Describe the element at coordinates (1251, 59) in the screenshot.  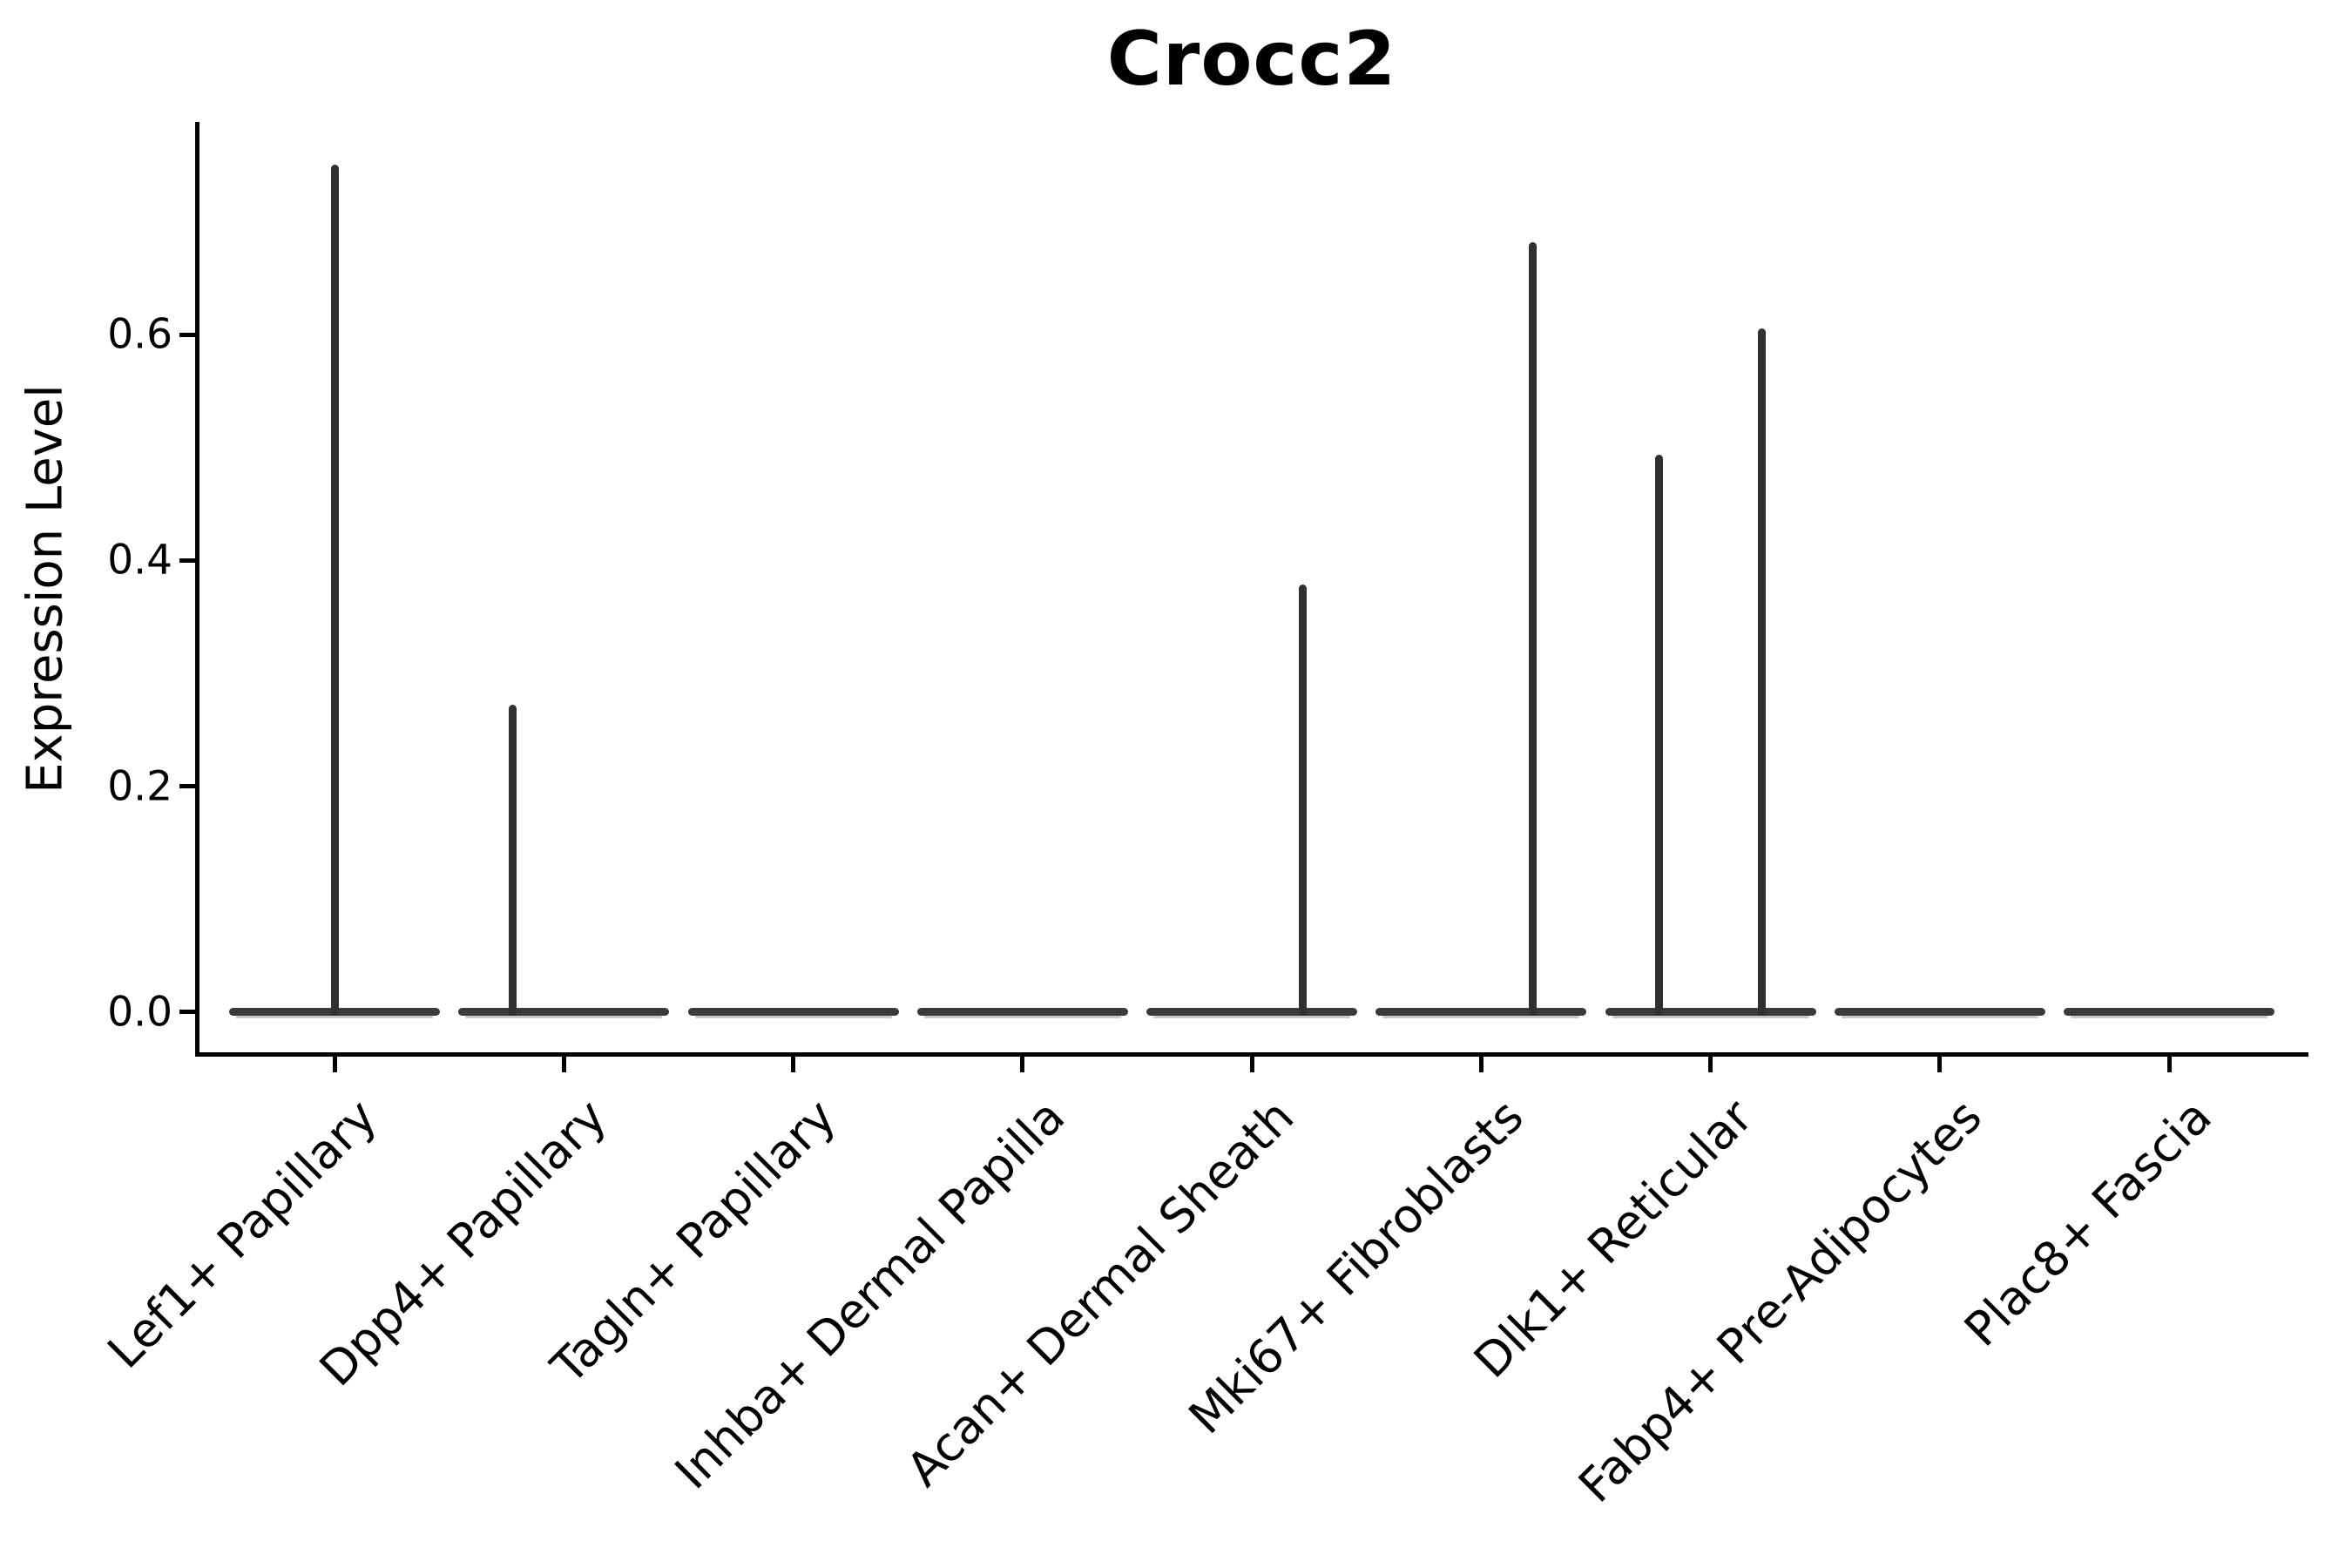
I see `chart-title: Crocc2` at that location.